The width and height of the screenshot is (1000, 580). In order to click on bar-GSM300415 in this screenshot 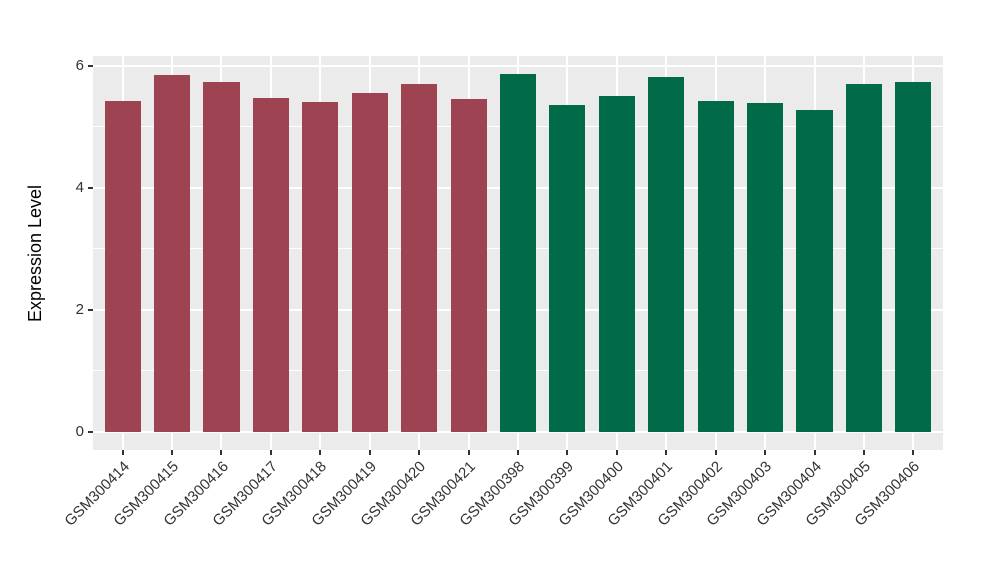, I will do `click(172, 253)`.